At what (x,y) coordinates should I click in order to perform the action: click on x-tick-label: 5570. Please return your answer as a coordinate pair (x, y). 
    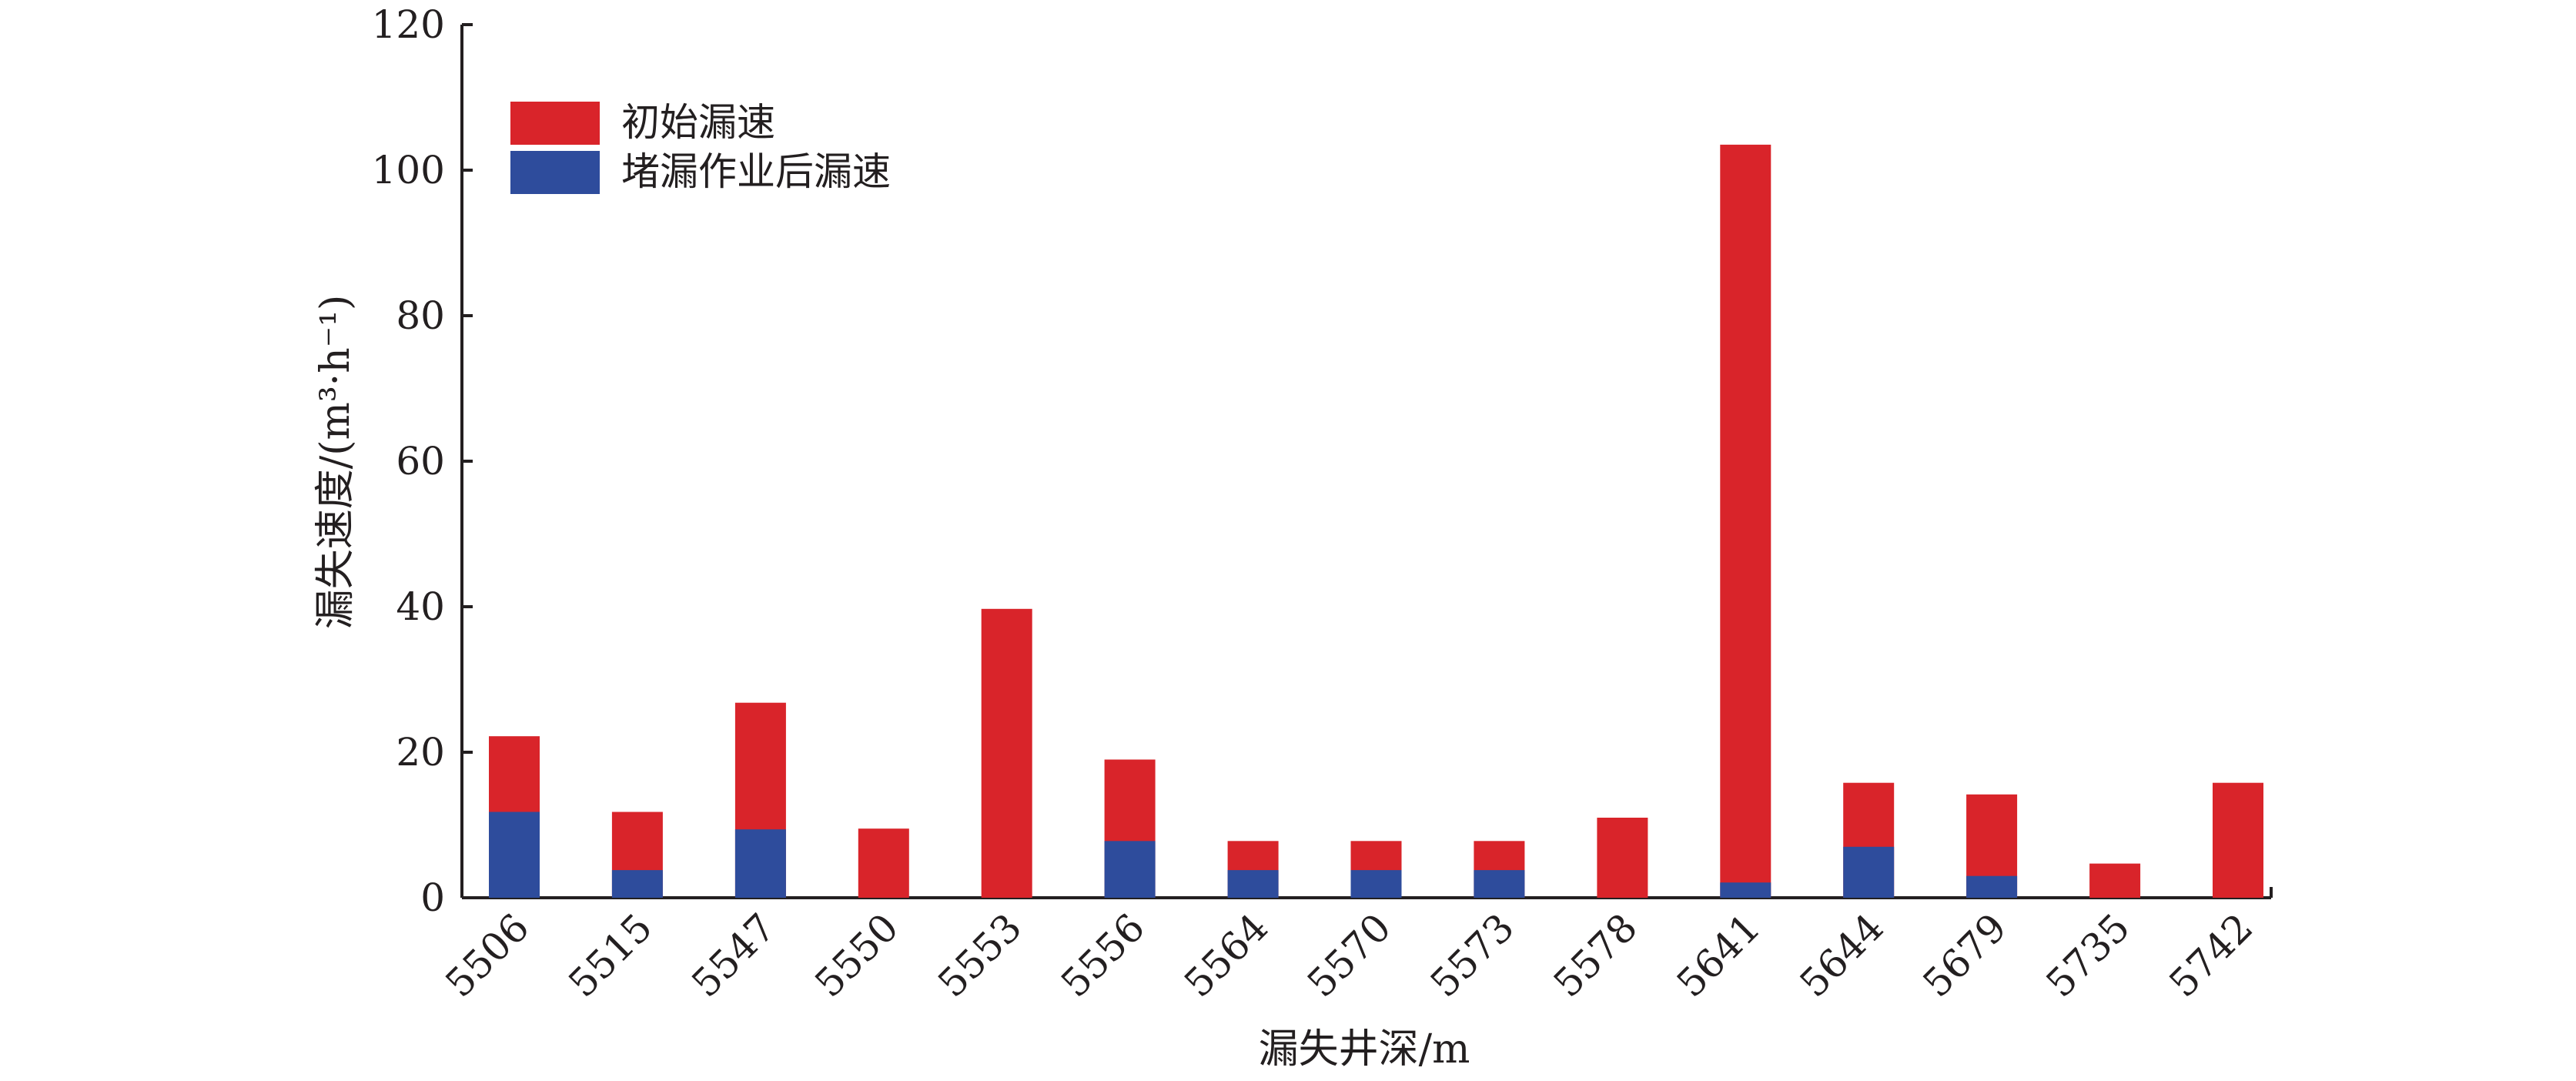
    Looking at the image, I should click on (1350, 955).